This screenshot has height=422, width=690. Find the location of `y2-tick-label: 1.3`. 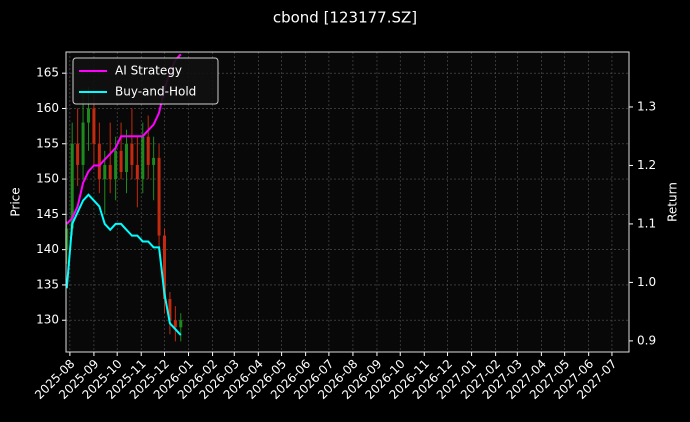

y2-tick-label: 1.3 is located at coordinates (646, 106).